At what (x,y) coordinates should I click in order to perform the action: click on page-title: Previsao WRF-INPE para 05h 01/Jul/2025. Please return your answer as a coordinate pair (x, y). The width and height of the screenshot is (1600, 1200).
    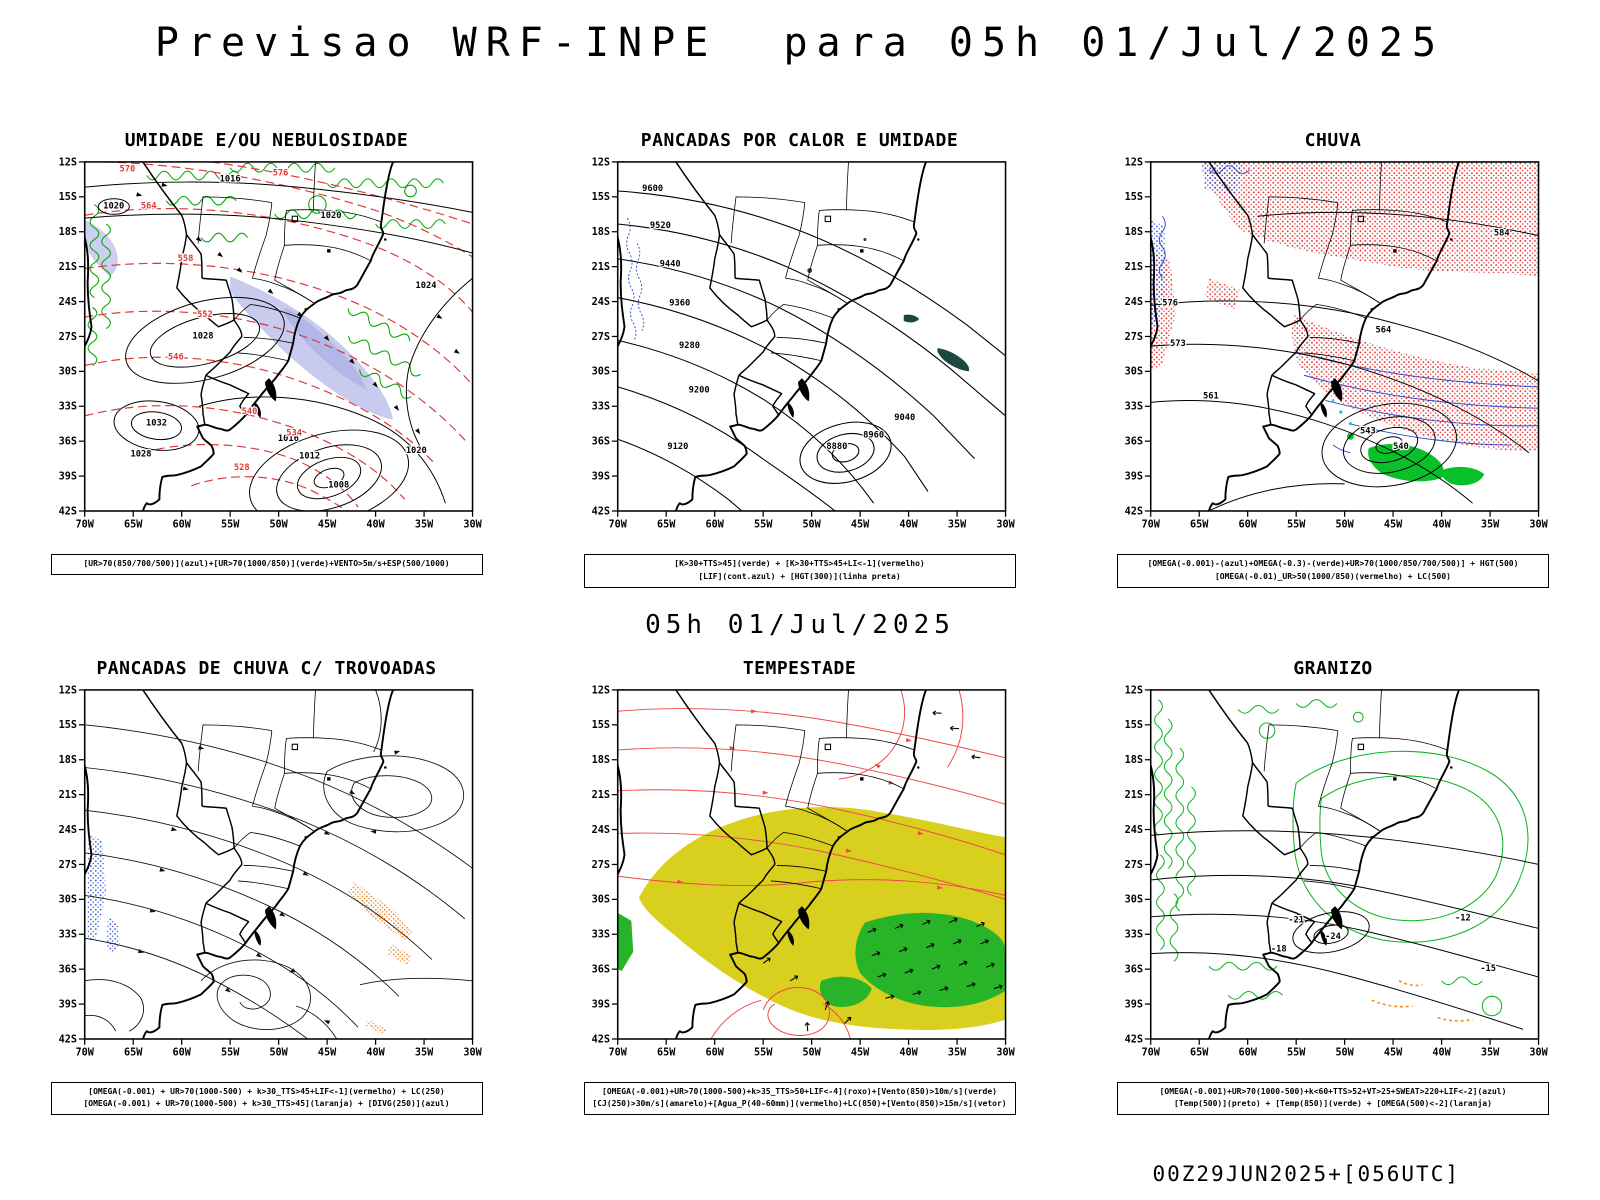
    Looking at the image, I should click on (800, 43).